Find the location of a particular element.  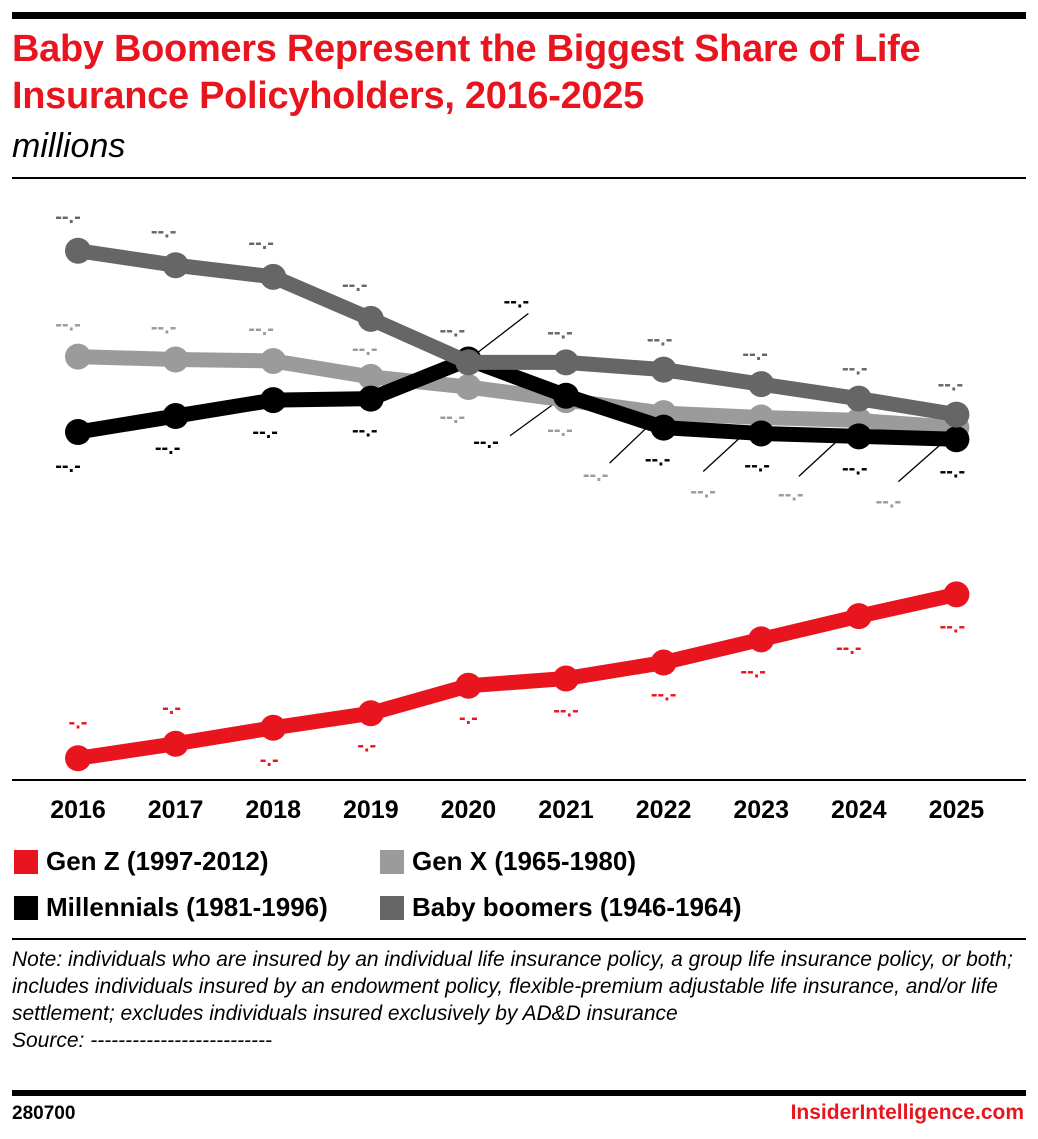

data-label-millennials-2022: --.- is located at coordinates (658, 460).